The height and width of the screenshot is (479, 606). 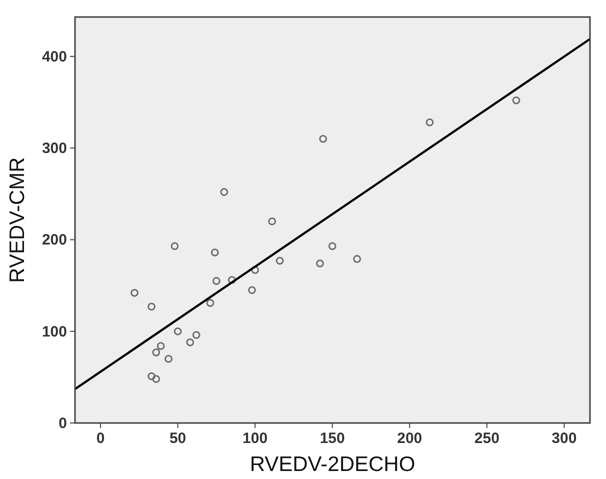 What do you see at coordinates (332, 438) in the screenshot?
I see `x-tick-label: 150` at bounding box center [332, 438].